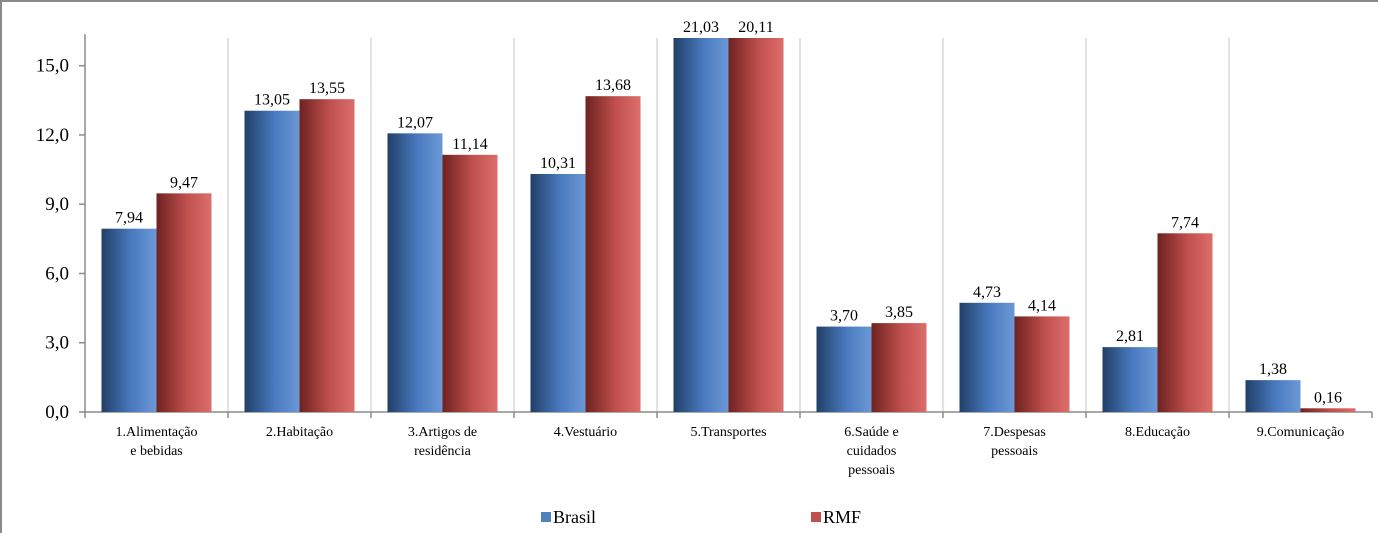 This screenshot has width=1378, height=533. What do you see at coordinates (558, 163) in the screenshot?
I see `data-label: 10,31` at bounding box center [558, 163].